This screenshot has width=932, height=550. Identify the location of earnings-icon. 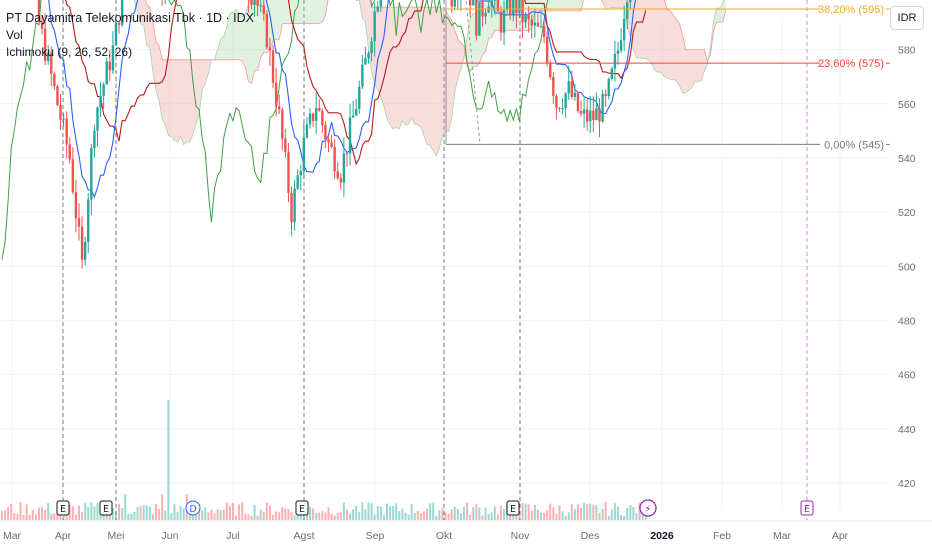
(302, 508).